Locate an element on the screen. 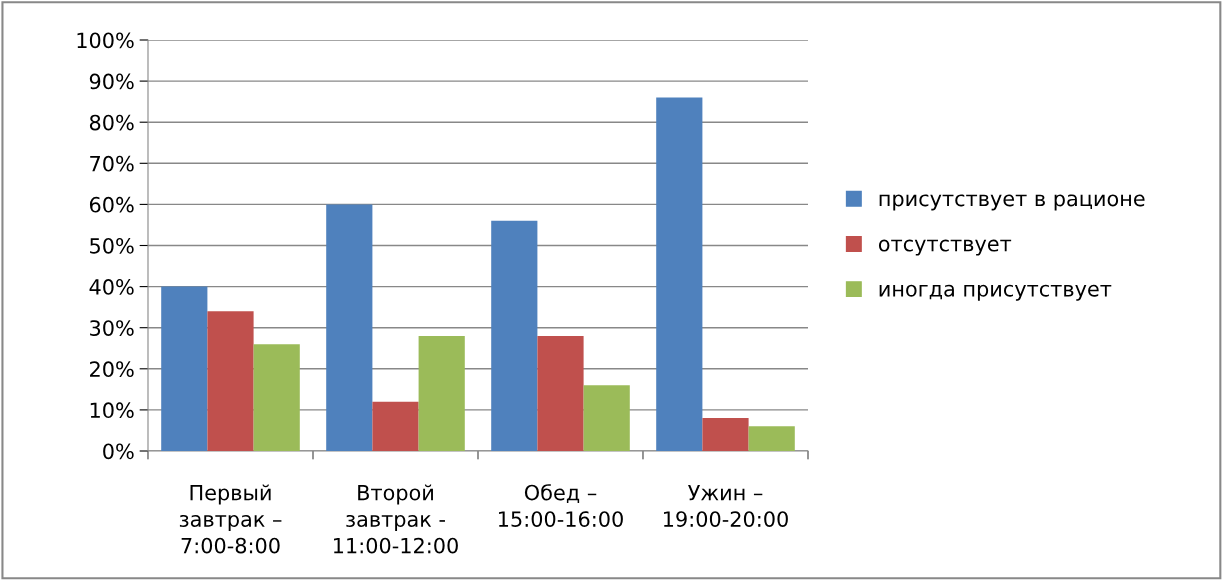 Image resolution: width=1224 pixels, height=580 pixels. legend-label: отсутствует is located at coordinates (945, 247).